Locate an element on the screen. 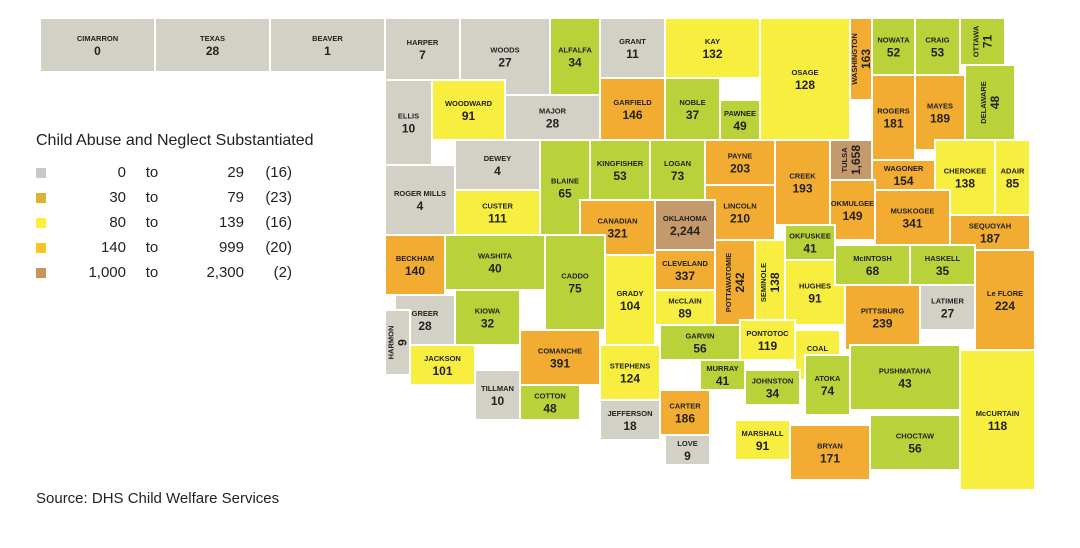  legend-from: 140 is located at coordinates (113, 247).